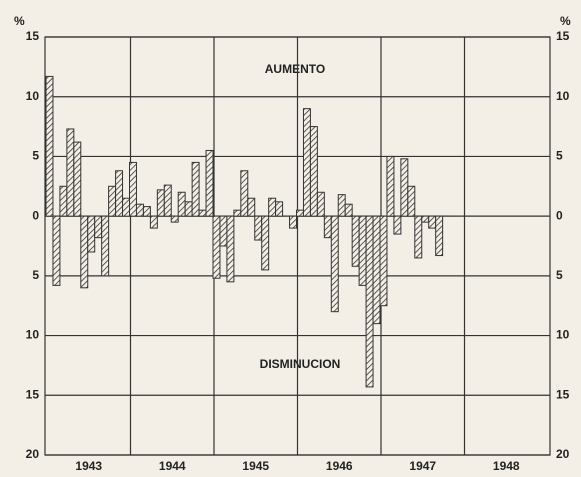 The image size is (581, 477). Describe the element at coordinates (565, 21) in the screenshot. I see `y2-unit: %` at that location.